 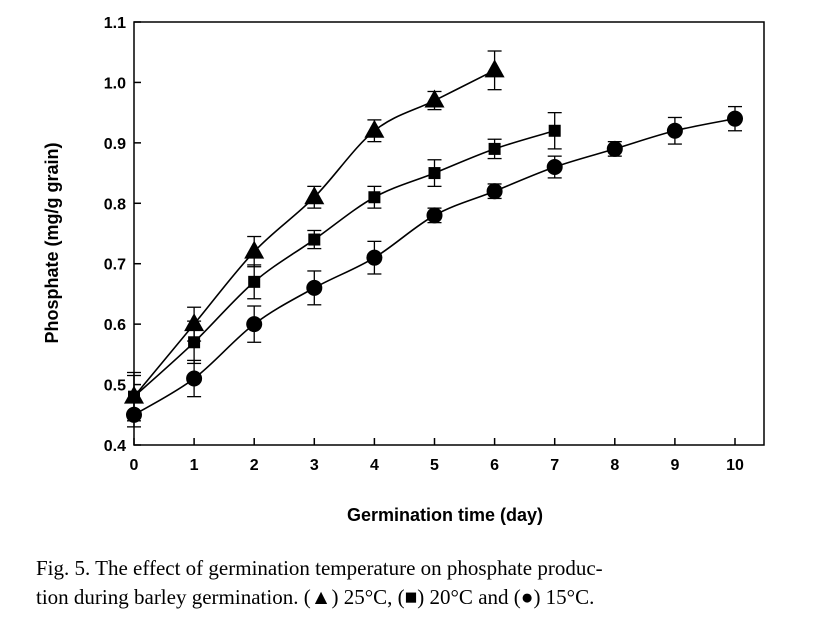 What do you see at coordinates (115, 23) in the screenshot?
I see `y-tick-label: 1.1` at bounding box center [115, 23].